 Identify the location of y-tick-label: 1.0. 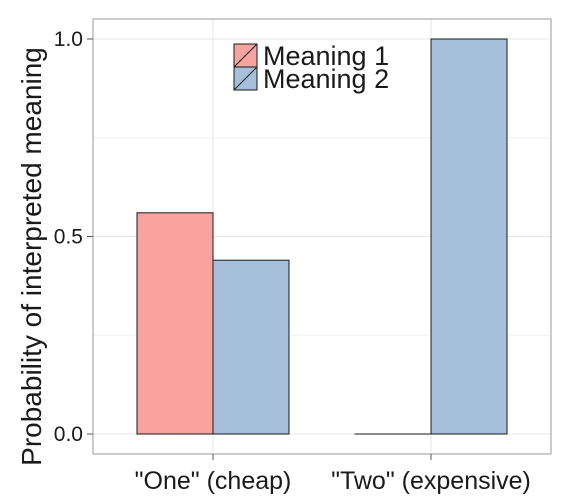
(68, 39).